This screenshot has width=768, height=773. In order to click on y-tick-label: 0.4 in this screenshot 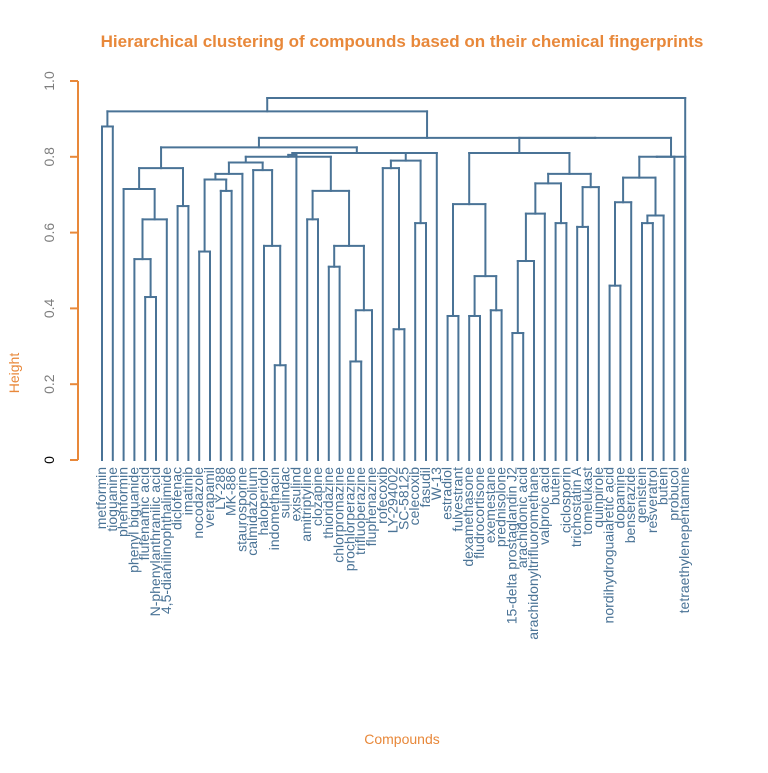, I will do `click(49, 308)`.